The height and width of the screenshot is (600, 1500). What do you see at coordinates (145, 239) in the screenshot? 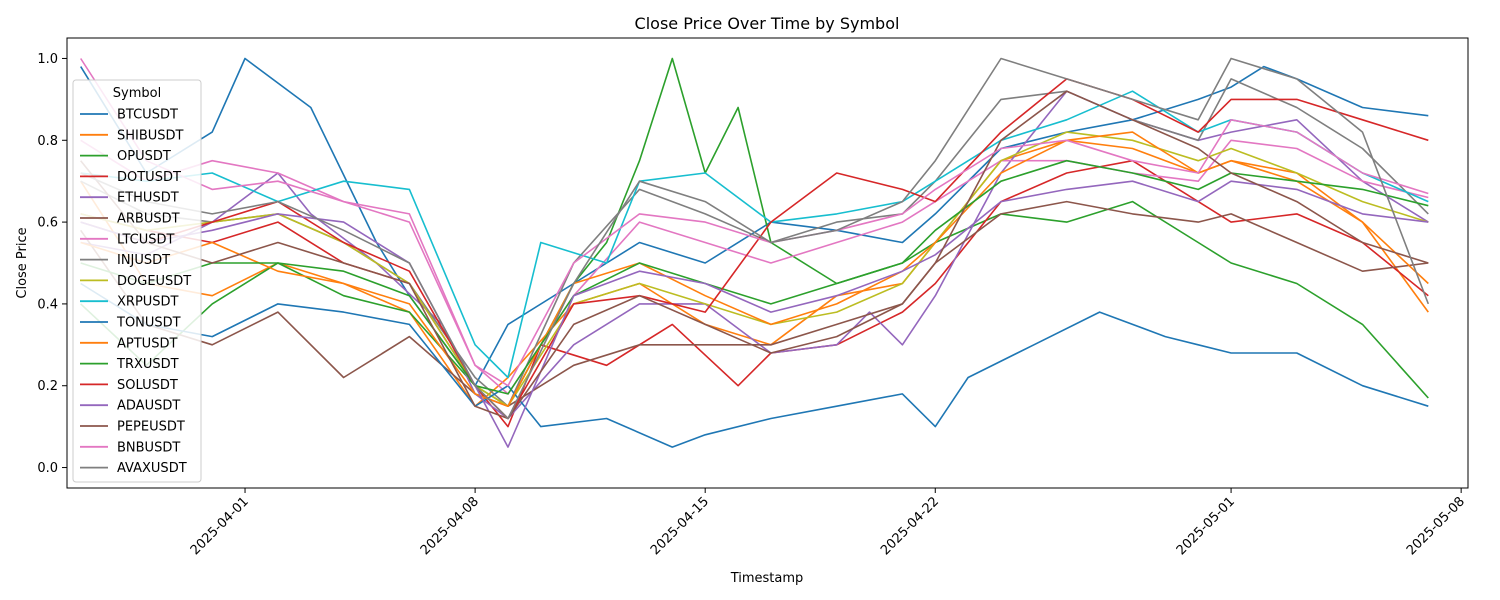
I see `legend-label-ltcusdt: LTCUSDT` at bounding box center [145, 239].